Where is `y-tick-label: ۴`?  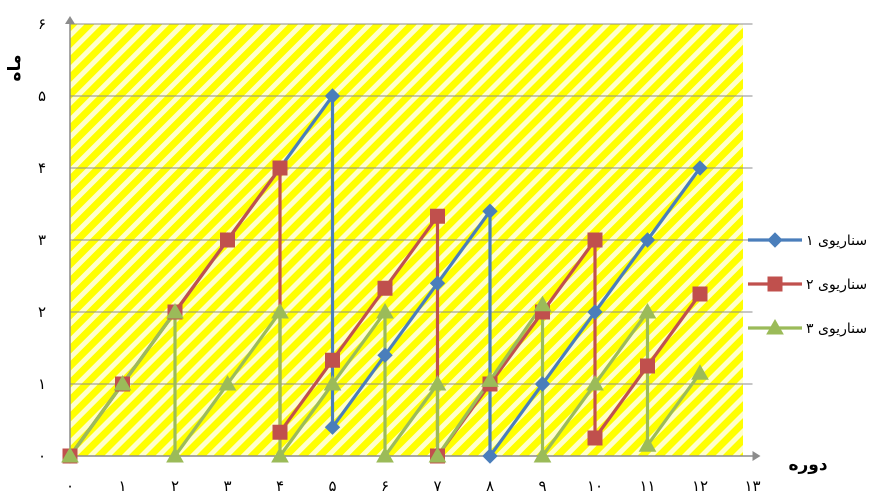 y-tick-label: ۴ is located at coordinates (42, 168).